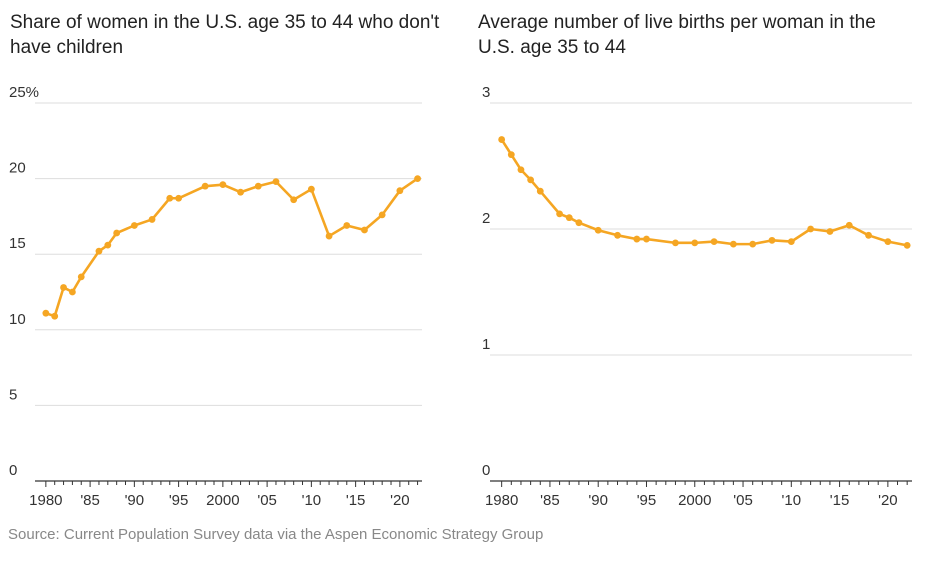 The height and width of the screenshot is (561, 936). What do you see at coordinates (13, 394) in the screenshot?
I see `y-tick-label: 5` at bounding box center [13, 394].